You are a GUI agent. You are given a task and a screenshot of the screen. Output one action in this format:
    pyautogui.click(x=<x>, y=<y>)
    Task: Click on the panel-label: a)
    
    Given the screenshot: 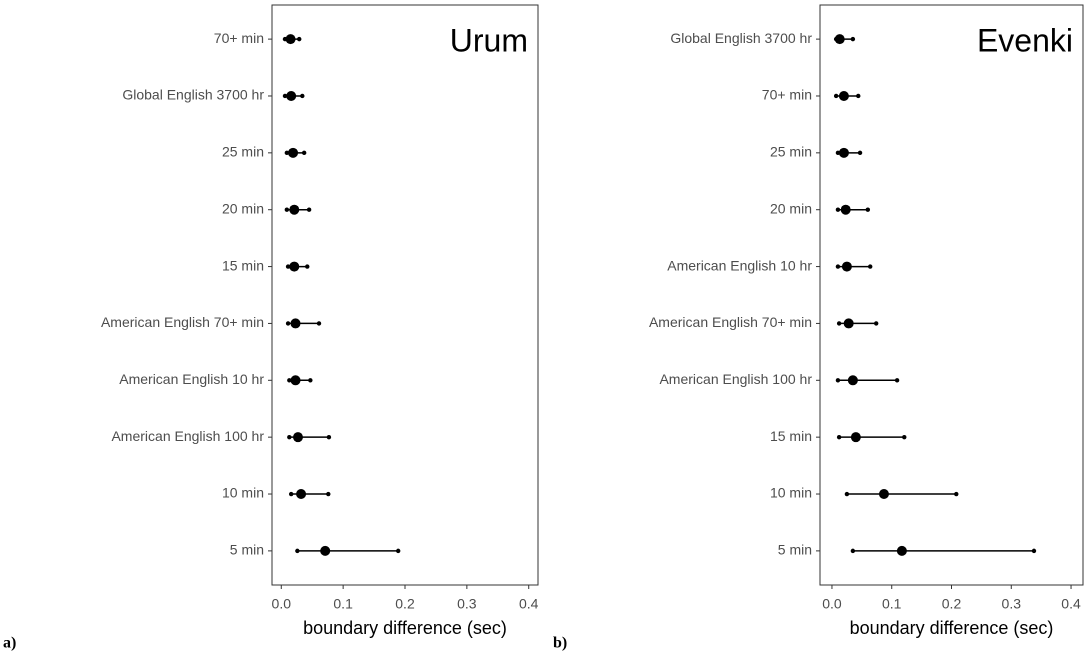 What is the action you would take?
    pyautogui.click(x=9, y=643)
    